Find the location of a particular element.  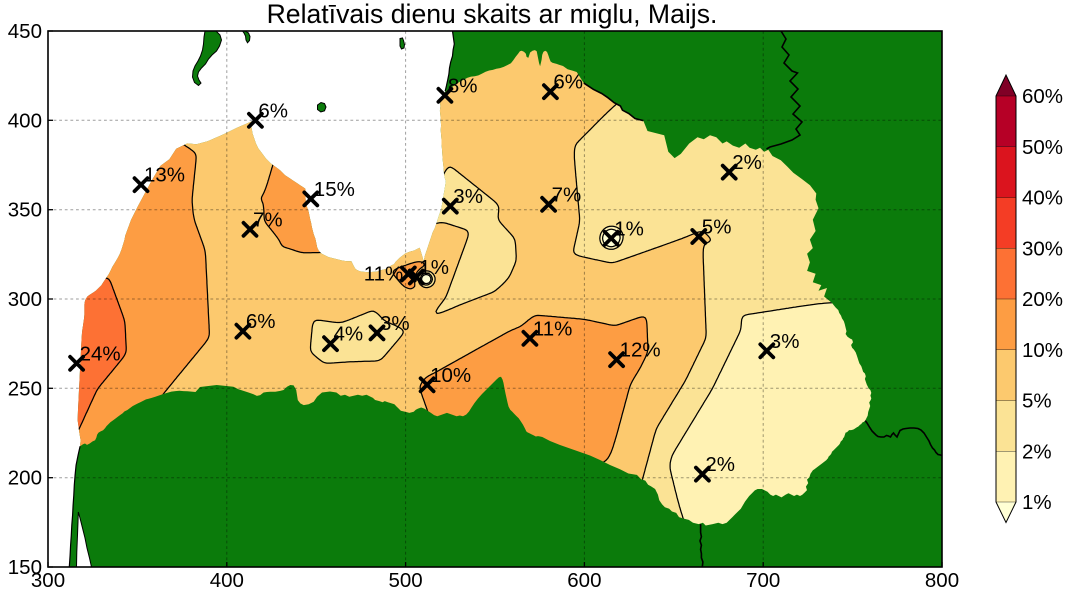

svg-text: 700 is located at coordinates (763, 580).